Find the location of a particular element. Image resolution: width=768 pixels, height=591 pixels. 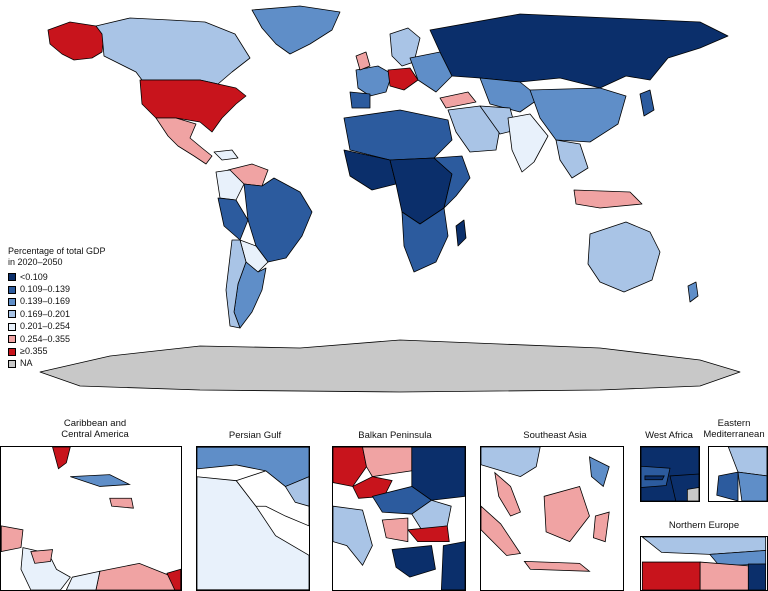

inset-persian-gulf-map is located at coordinates (253, 518).